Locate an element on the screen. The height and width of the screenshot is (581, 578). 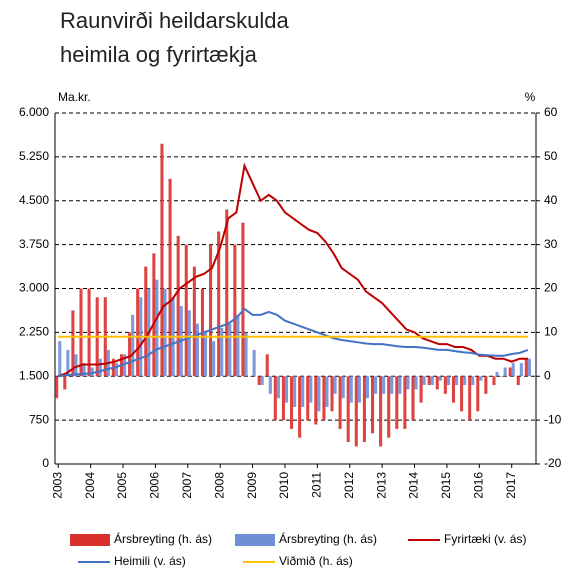
y-tick-label: 1.500 is located at coordinates (34, 375).